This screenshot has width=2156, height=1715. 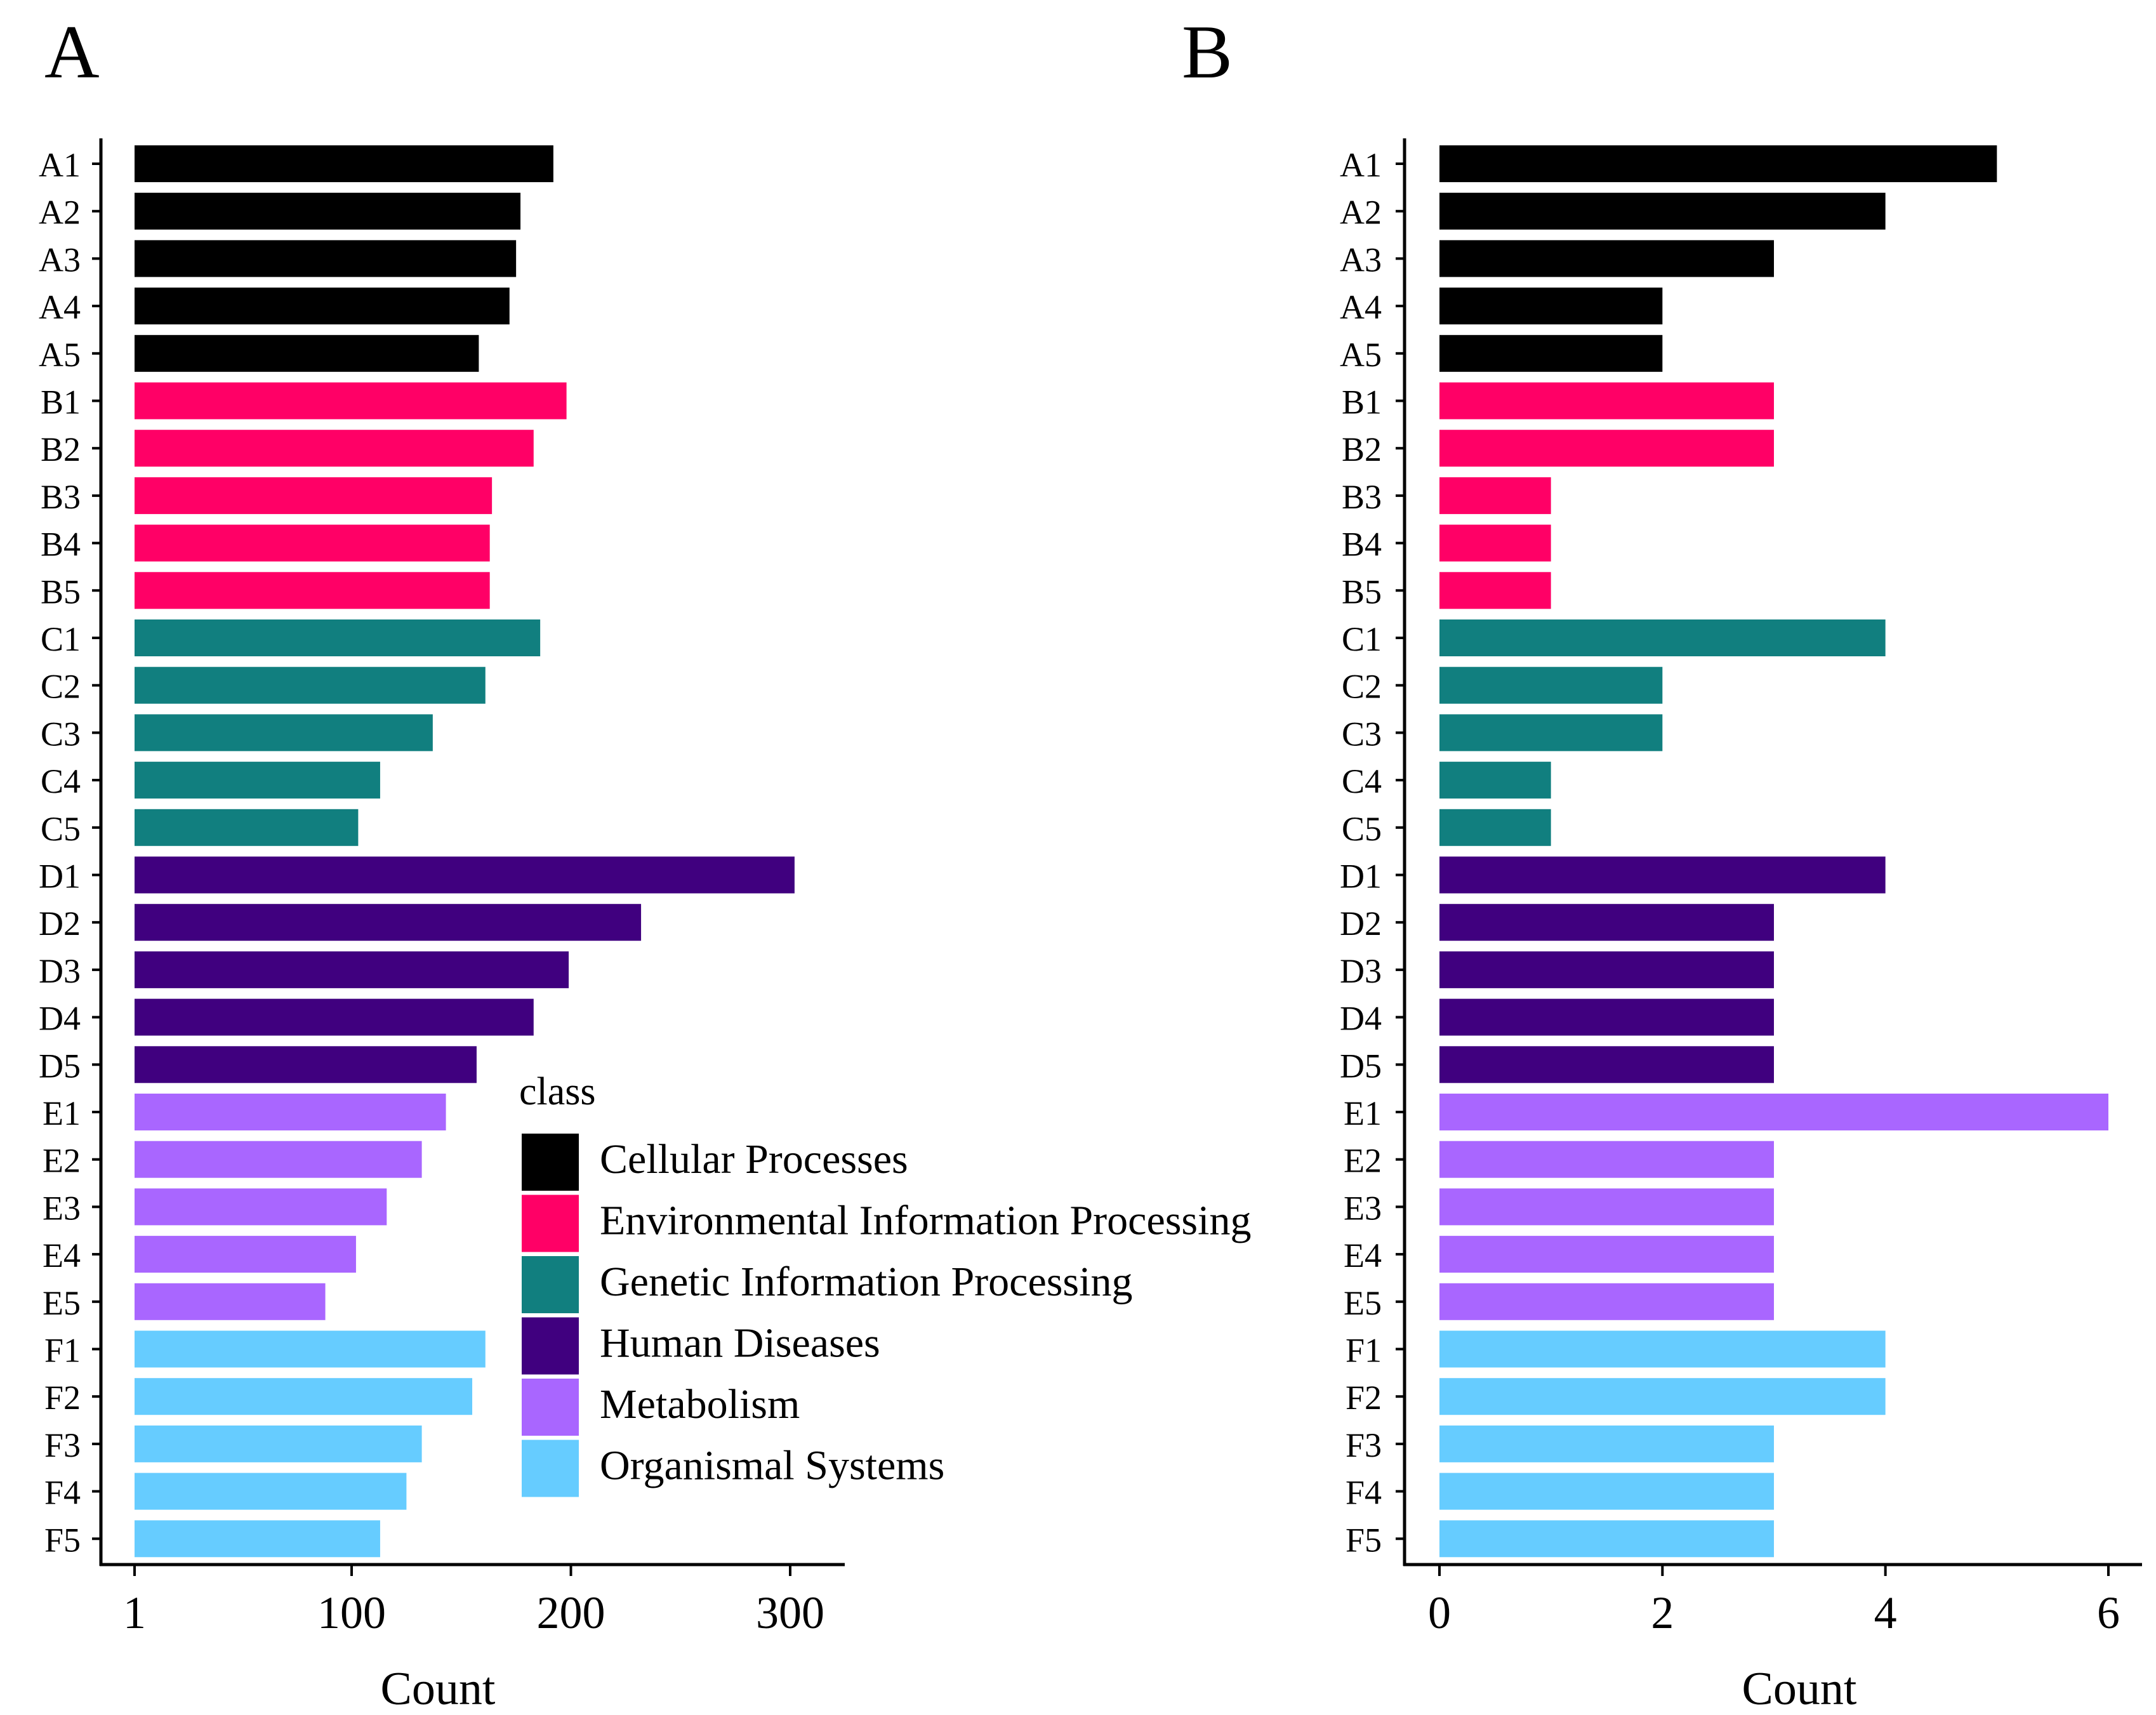 I want to click on panel-b-x-tick-label-4: 4, so click(x=1885, y=1613).